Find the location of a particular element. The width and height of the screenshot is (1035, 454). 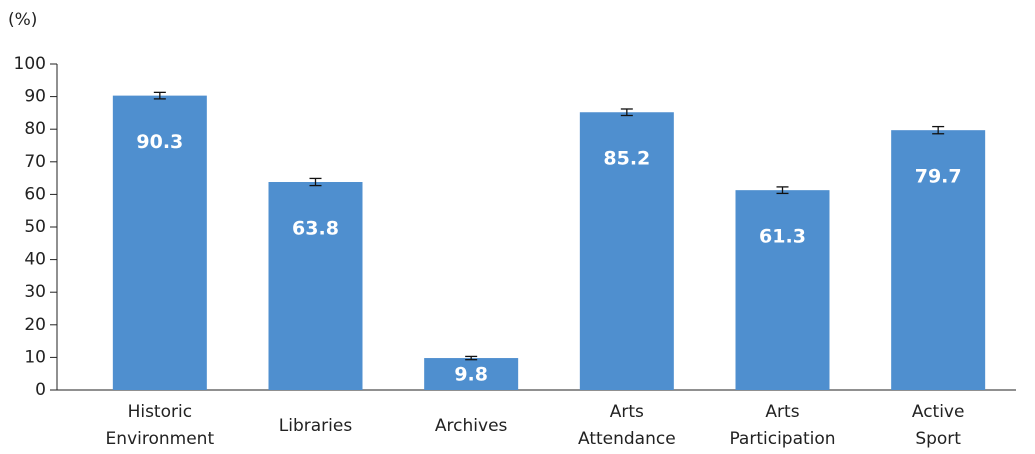

x-tick-label-box: Historic Environment is located at coordinates (160, 426).